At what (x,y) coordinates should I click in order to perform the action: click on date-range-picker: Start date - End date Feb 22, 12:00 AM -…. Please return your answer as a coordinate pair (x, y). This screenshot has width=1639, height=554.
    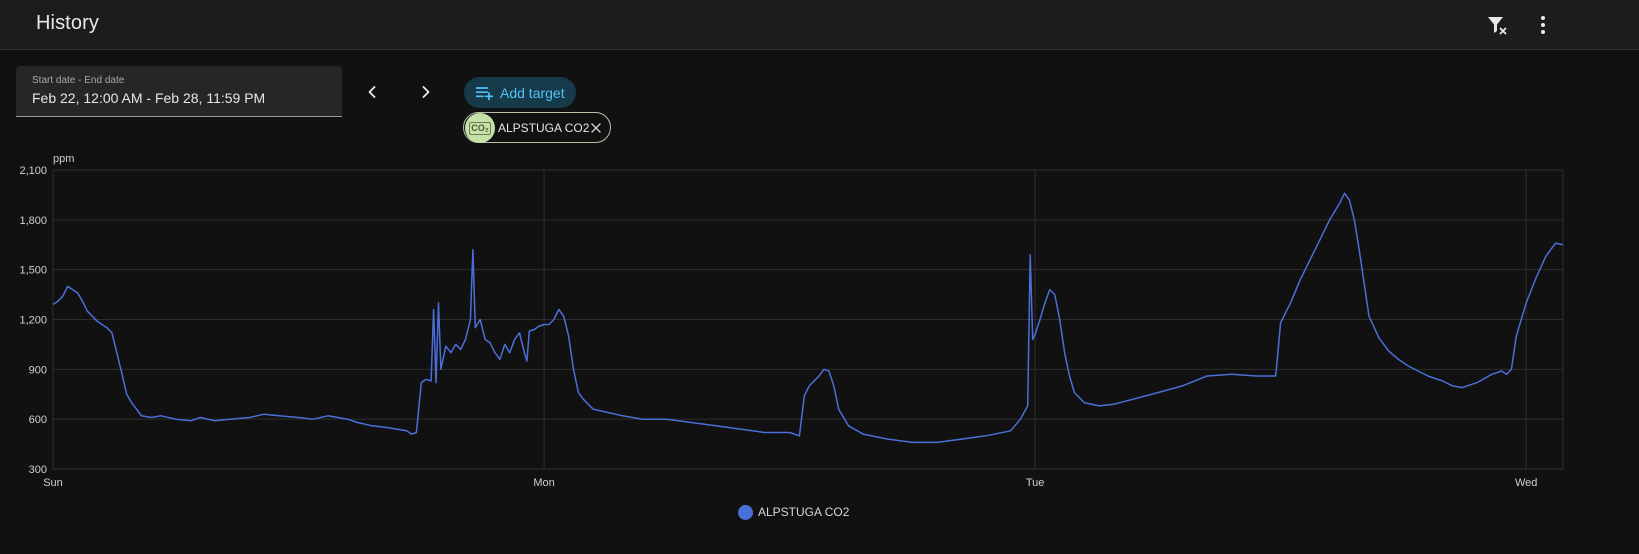
    Looking at the image, I should click on (179, 91).